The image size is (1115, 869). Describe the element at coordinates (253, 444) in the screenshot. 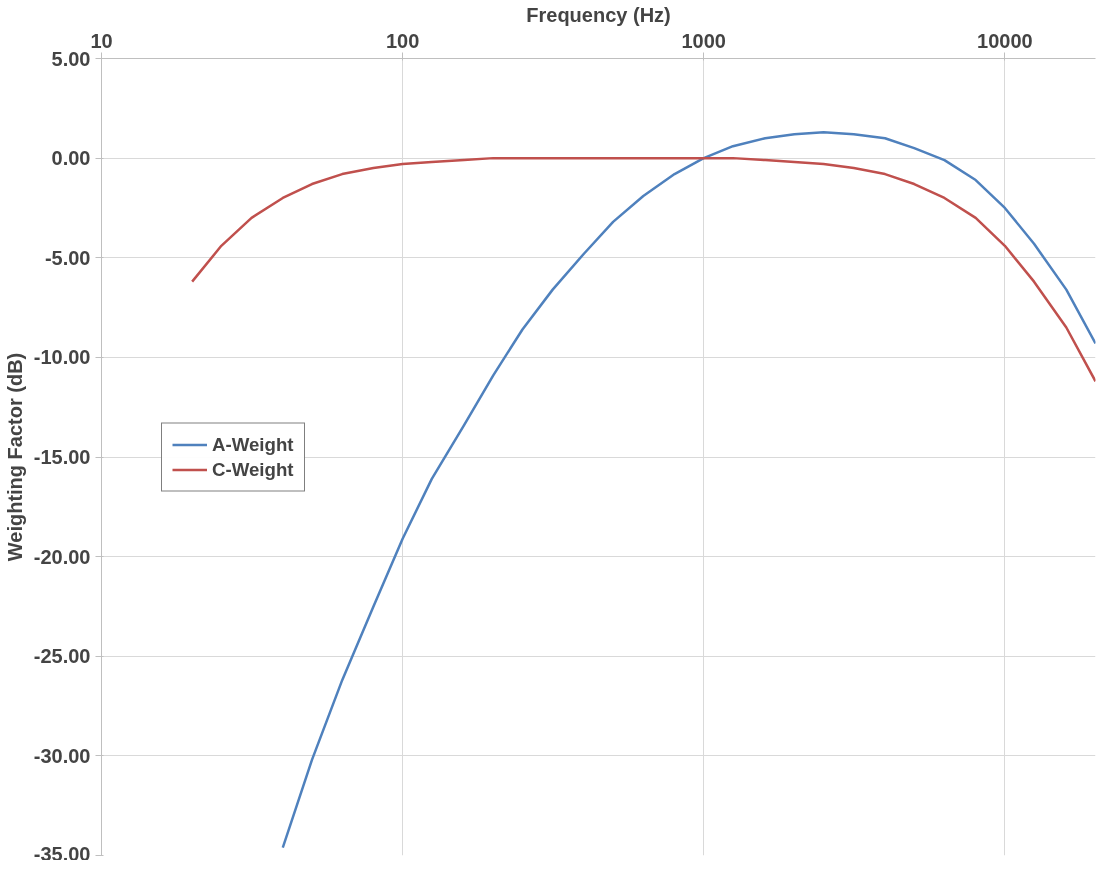

I see `legend-label: A-Weight` at that location.